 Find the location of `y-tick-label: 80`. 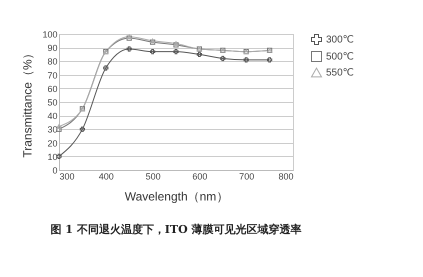

y-tick-label: 80 is located at coordinates (52, 61).